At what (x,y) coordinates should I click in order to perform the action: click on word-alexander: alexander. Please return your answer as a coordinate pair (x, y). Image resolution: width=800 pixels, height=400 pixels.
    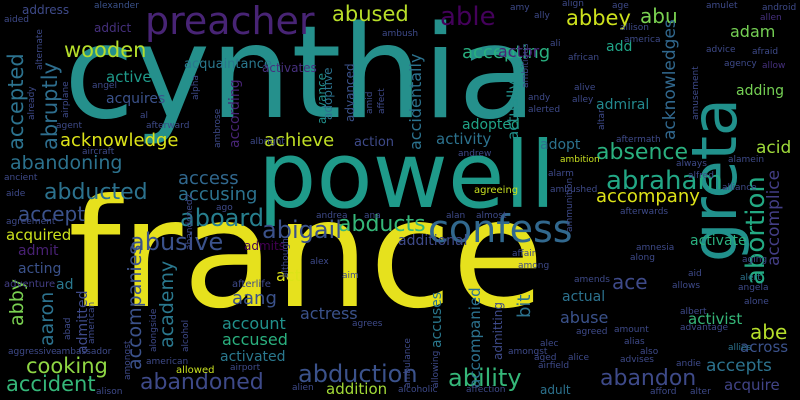
    Looking at the image, I should click on (116, 6).